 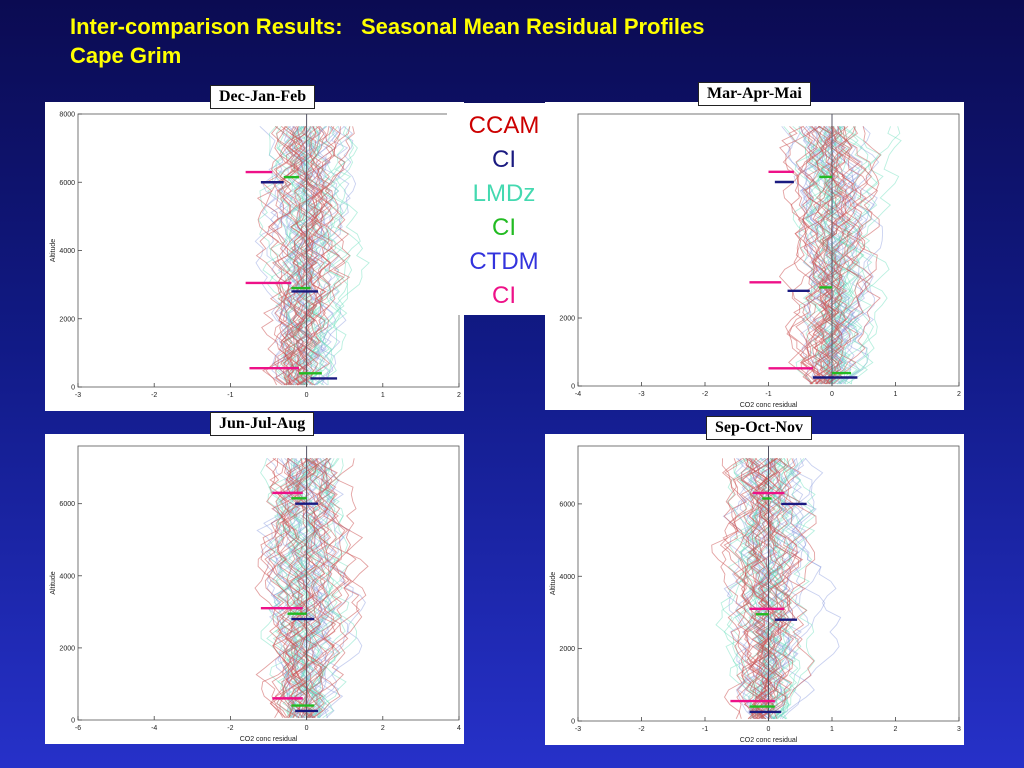 What do you see at coordinates (154, 728) in the screenshot?
I see `x-tick-label: -4` at bounding box center [154, 728].